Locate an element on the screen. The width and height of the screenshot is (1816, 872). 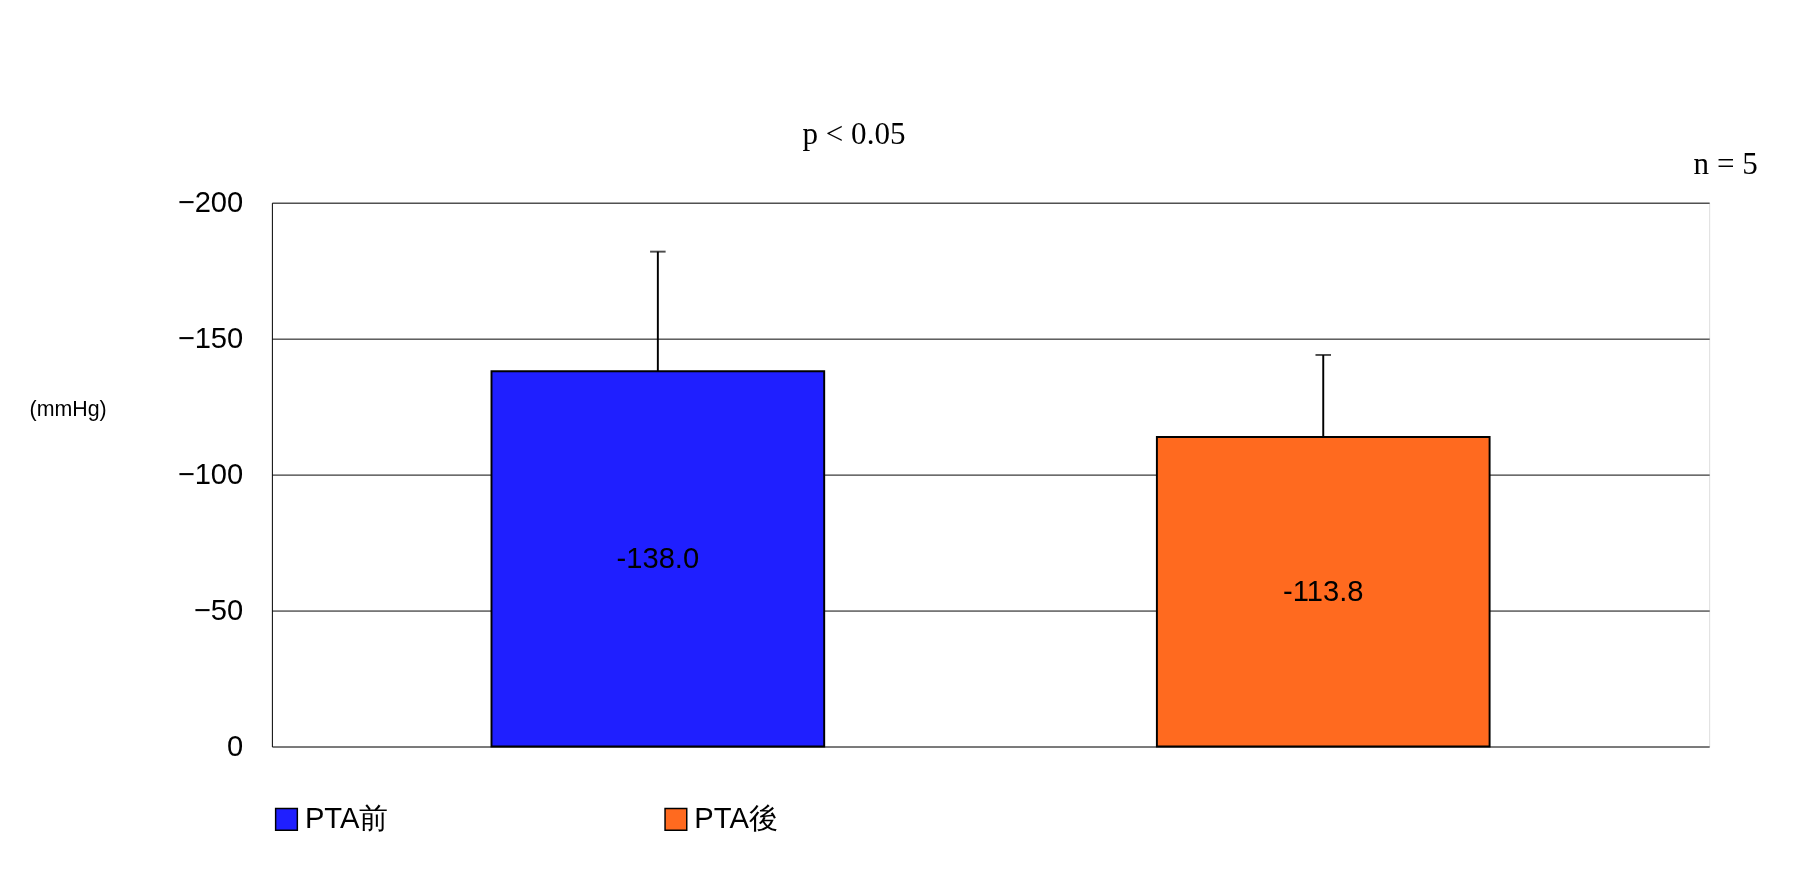
legend-label: PTA後 is located at coordinates (736, 818).